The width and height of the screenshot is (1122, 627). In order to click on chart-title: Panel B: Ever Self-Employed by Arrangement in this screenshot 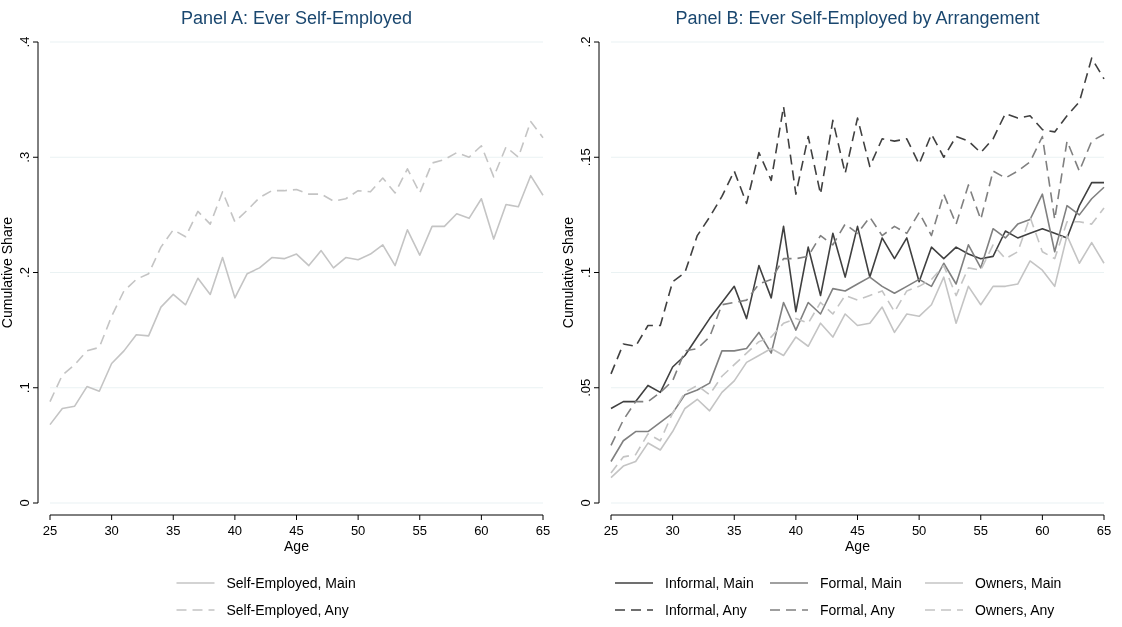, I will do `click(857, 18)`.